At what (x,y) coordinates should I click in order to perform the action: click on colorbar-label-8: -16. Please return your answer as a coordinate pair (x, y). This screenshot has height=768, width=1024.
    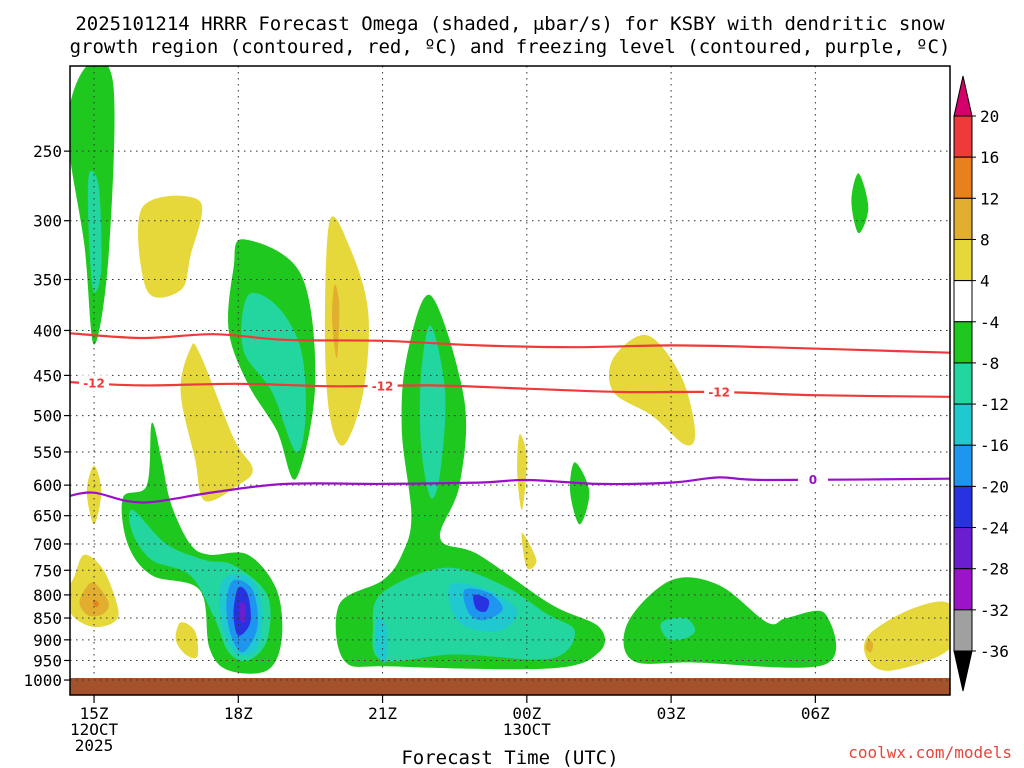
    Looking at the image, I should click on (994, 445).